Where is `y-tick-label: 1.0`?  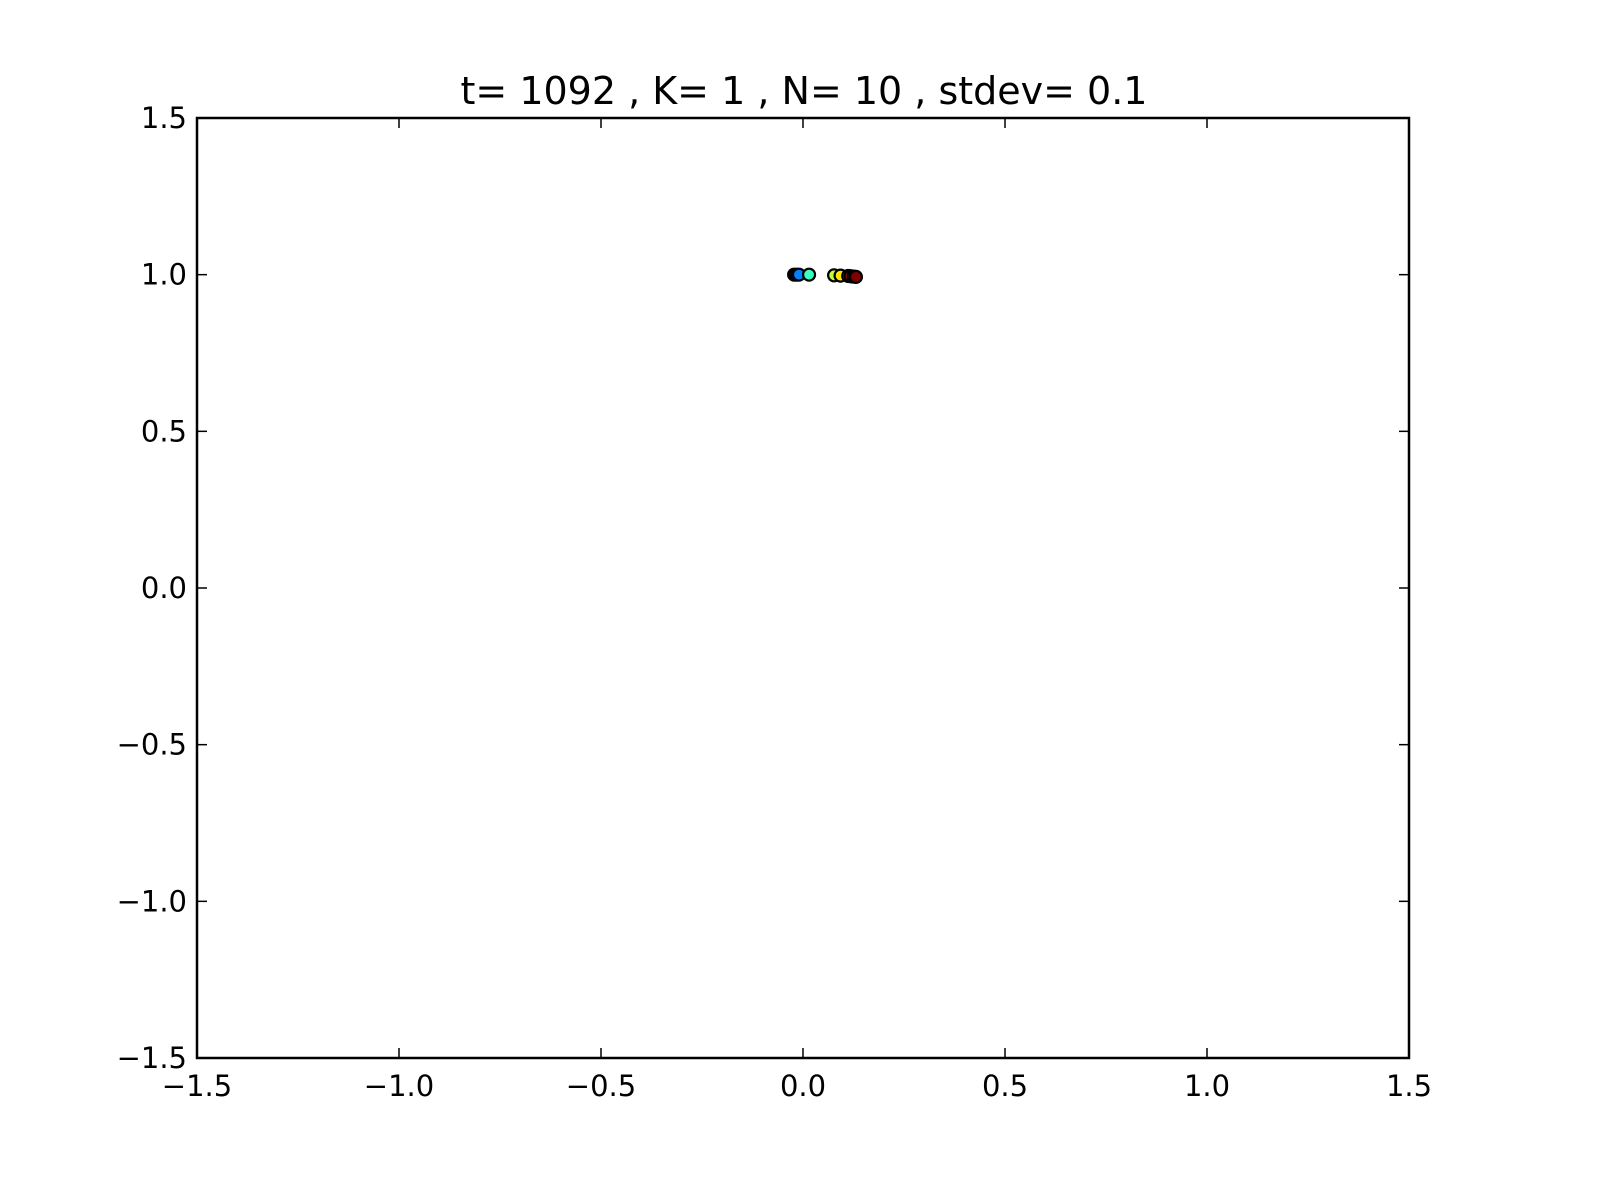 y-tick-label: 1.0 is located at coordinates (164, 275).